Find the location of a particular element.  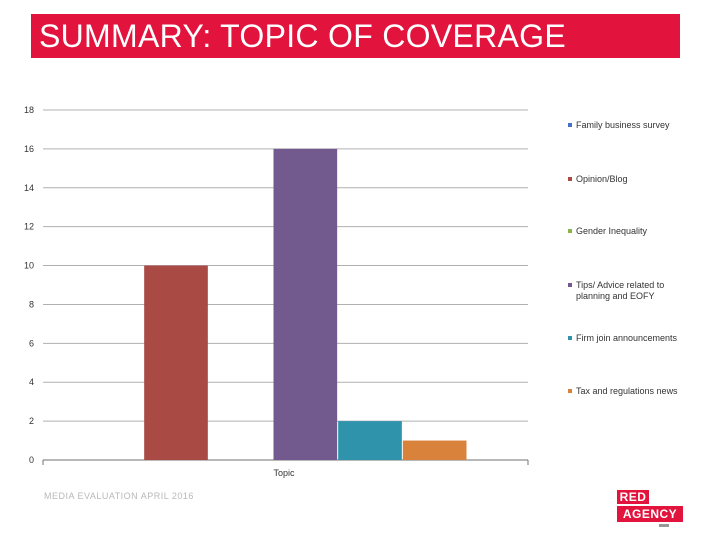

title-bar: SUMMARY: TOPIC OF COVERAGE is located at coordinates (355, 36).